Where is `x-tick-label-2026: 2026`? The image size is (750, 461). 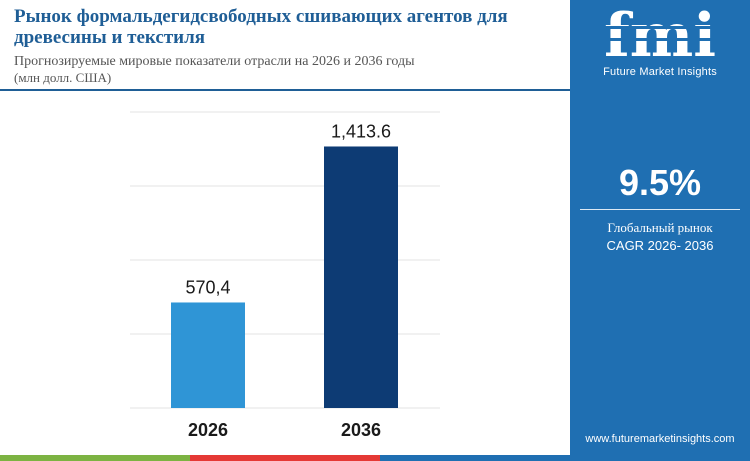 x-tick-label-2026: 2026 is located at coordinates (208, 430).